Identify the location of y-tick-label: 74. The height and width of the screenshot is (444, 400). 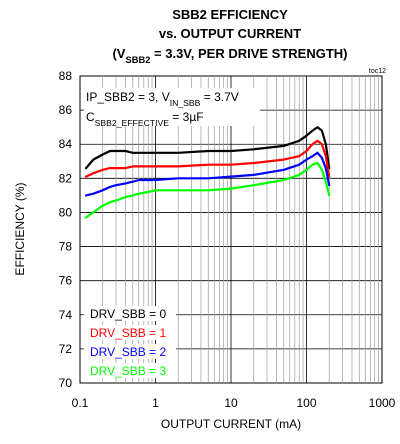
(66, 315).